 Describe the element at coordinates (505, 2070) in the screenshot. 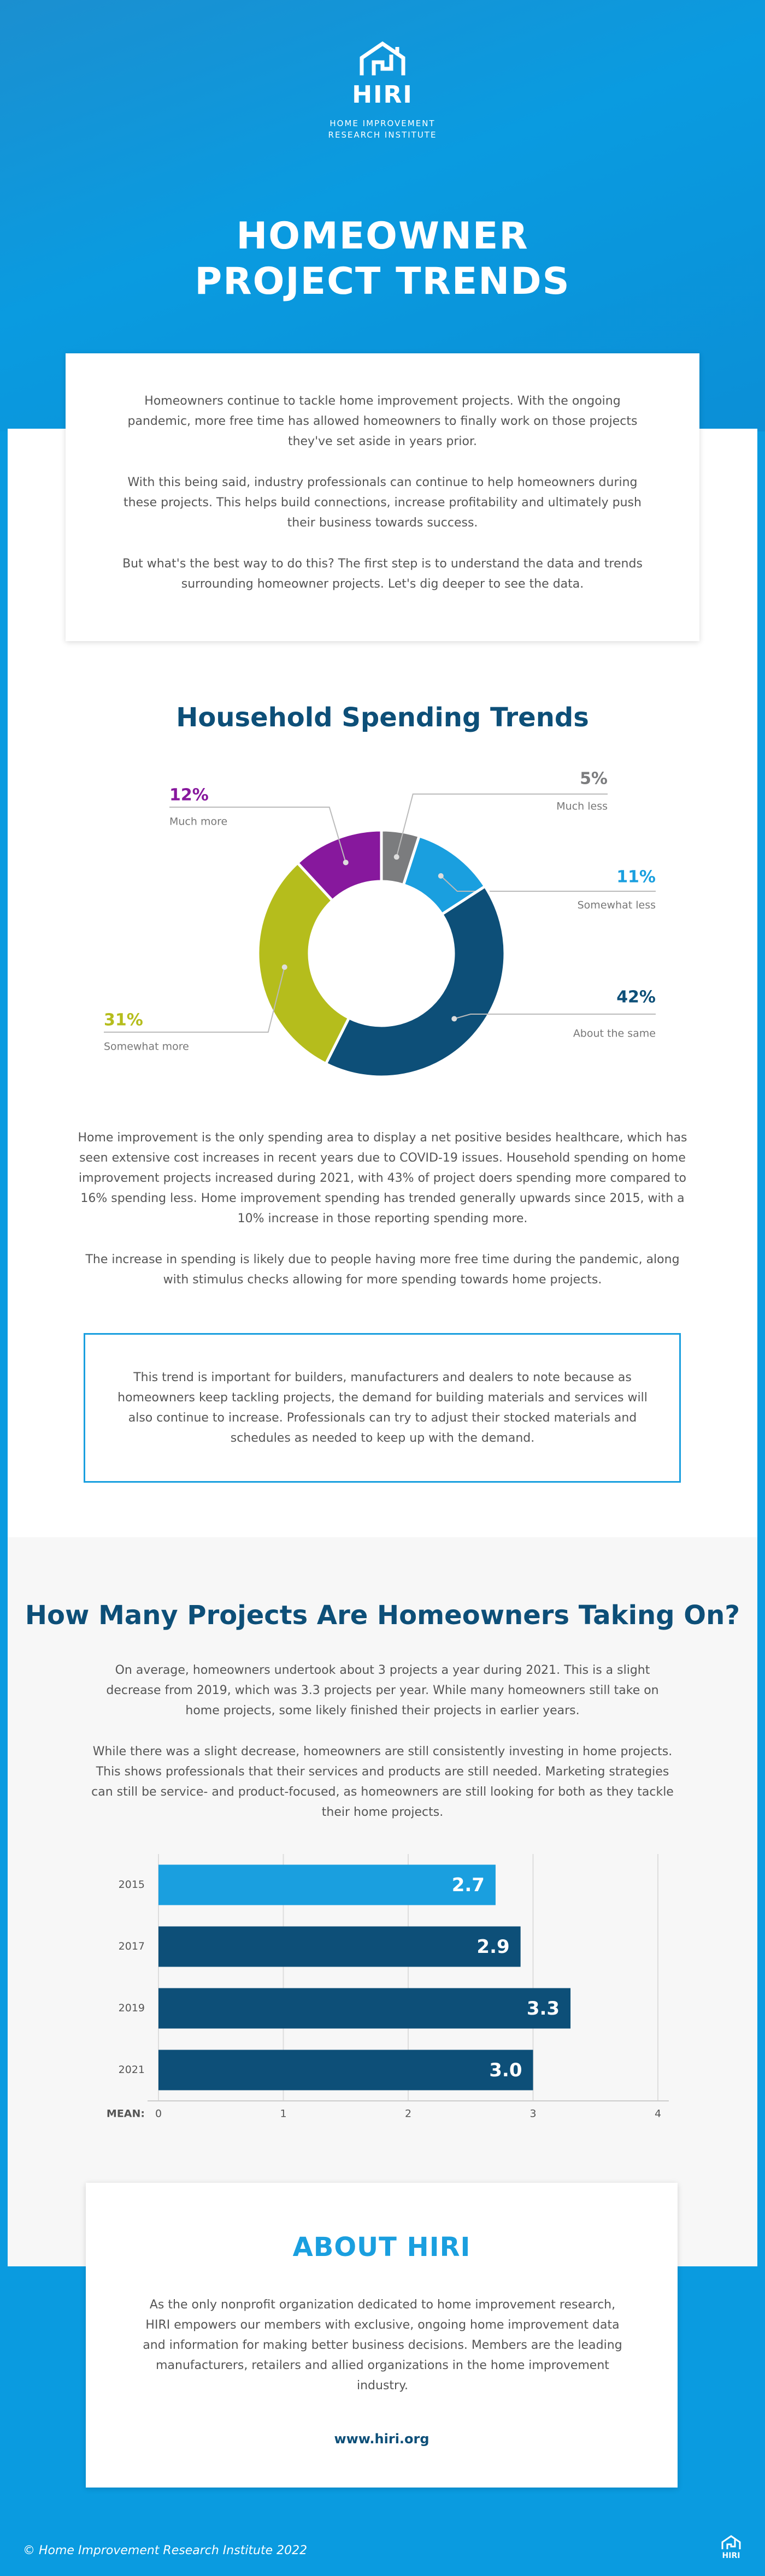

I see `value-label: 3.0` at that location.